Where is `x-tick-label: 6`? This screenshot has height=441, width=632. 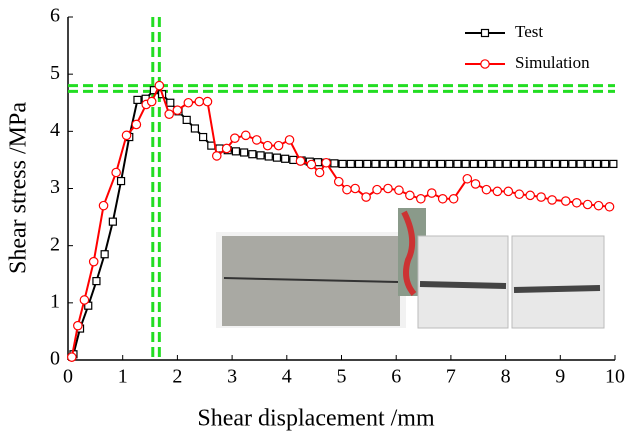 x-tick-label: 6 is located at coordinates (396, 377).